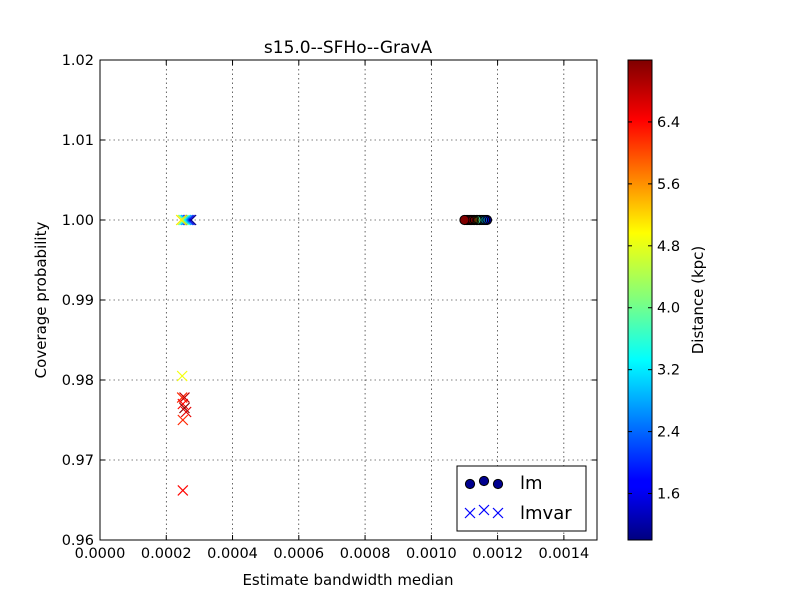  What do you see at coordinates (166, 554) in the screenshot?
I see `x-tick-label: 0.0002` at bounding box center [166, 554].